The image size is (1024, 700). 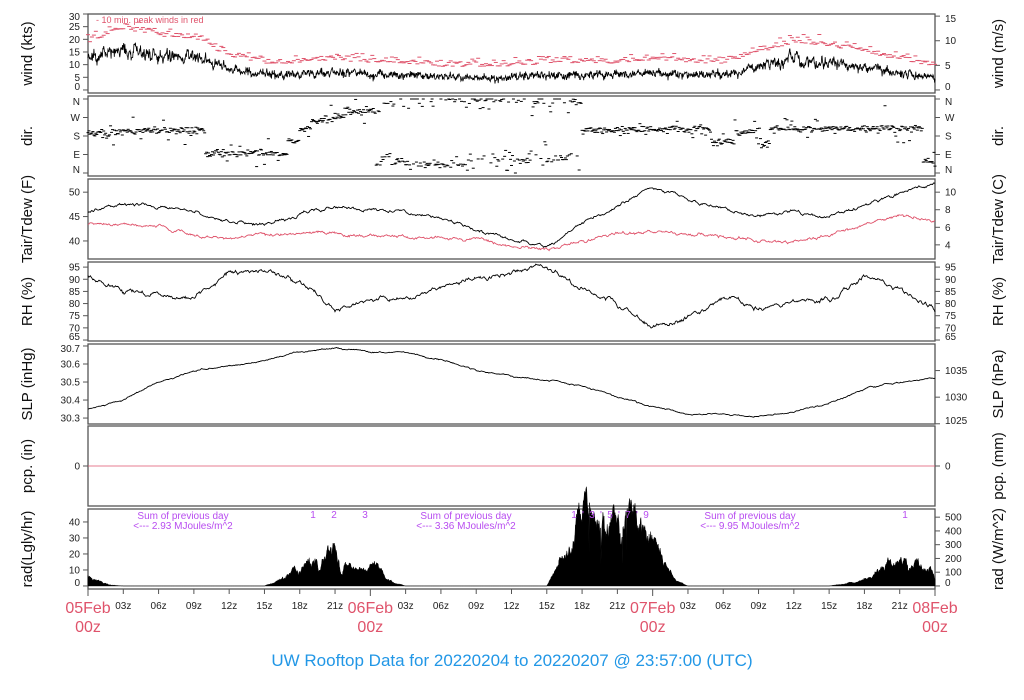 I want to click on dir-tick-label-right: W, so click(x=950, y=118).